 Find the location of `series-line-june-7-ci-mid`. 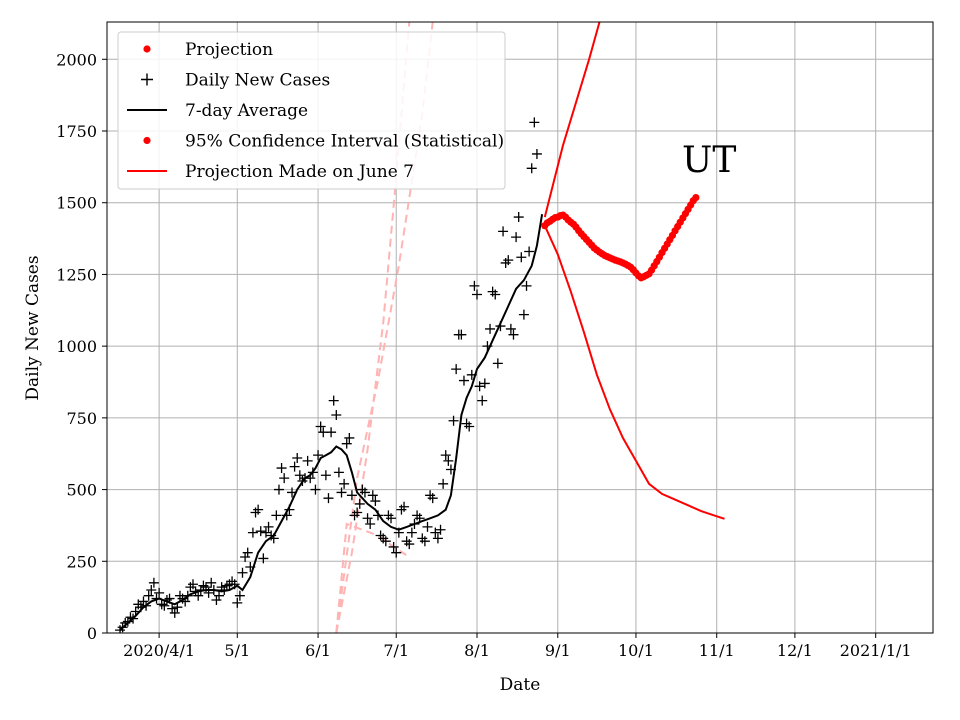

series-line-june-7-ci-mid is located at coordinates (384, 327).